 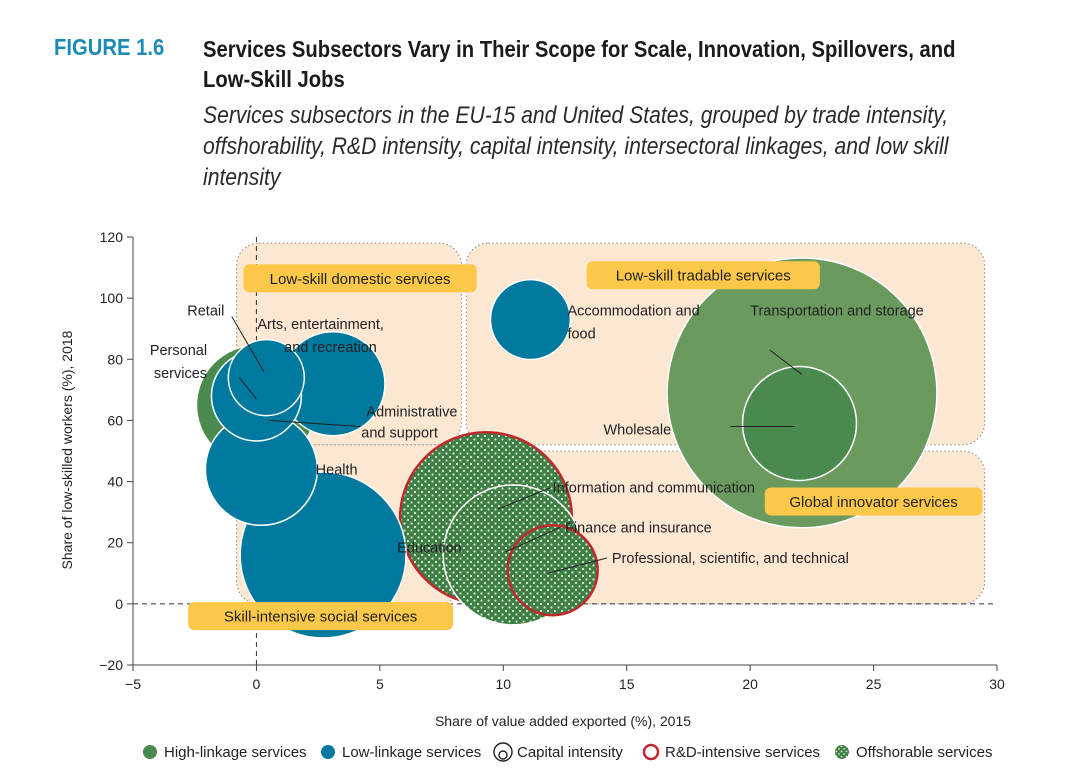 What do you see at coordinates (530, 319) in the screenshot?
I see `bubble-accommodation-and-food` at bounding box center [530, 319].